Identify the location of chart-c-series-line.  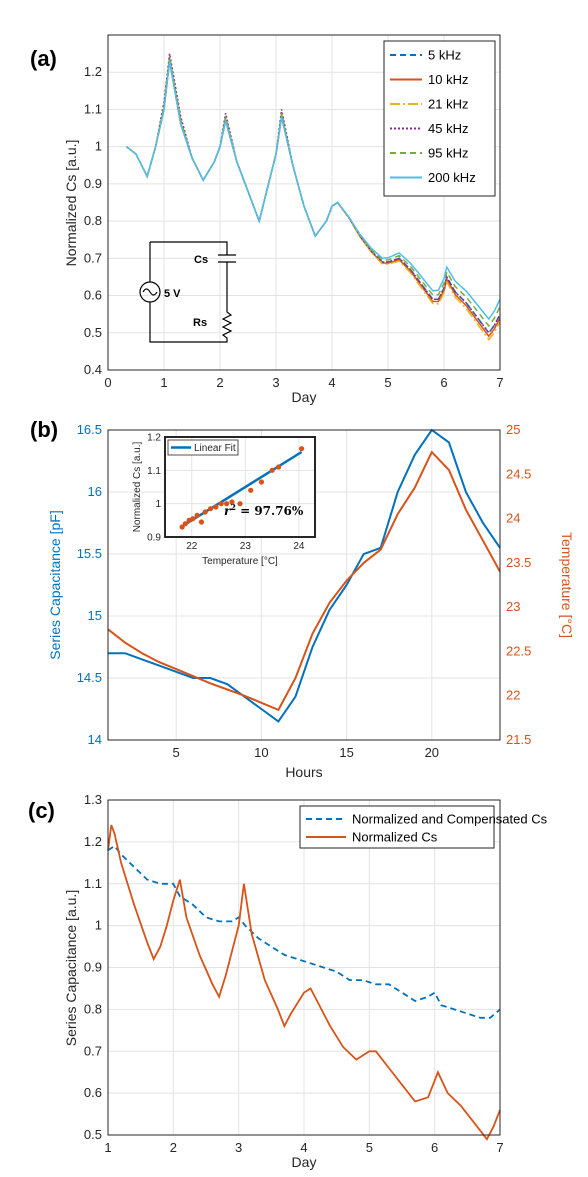
(304, 931).